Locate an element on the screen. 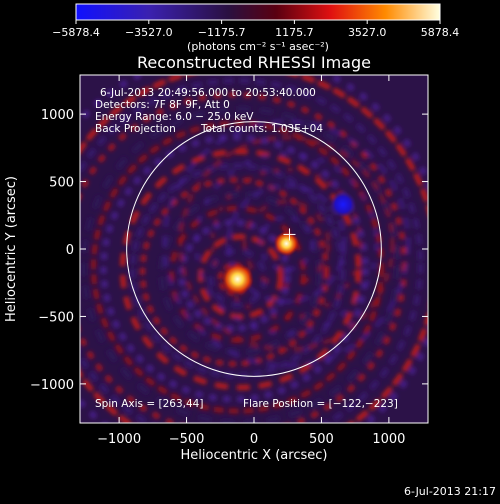  y-tick-label: −1000 is located at coordinates (52, 385).